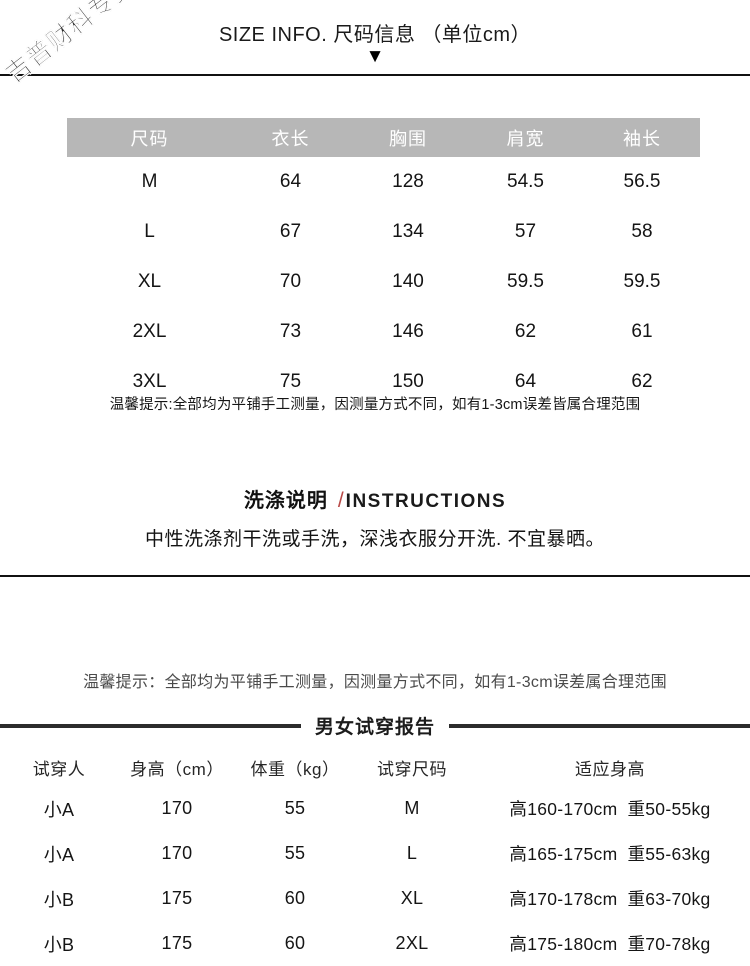  What do you see at coordinates (408, 281) in the screenshot?
I see `cell-bust: 140` at bounding box center [408, 281].